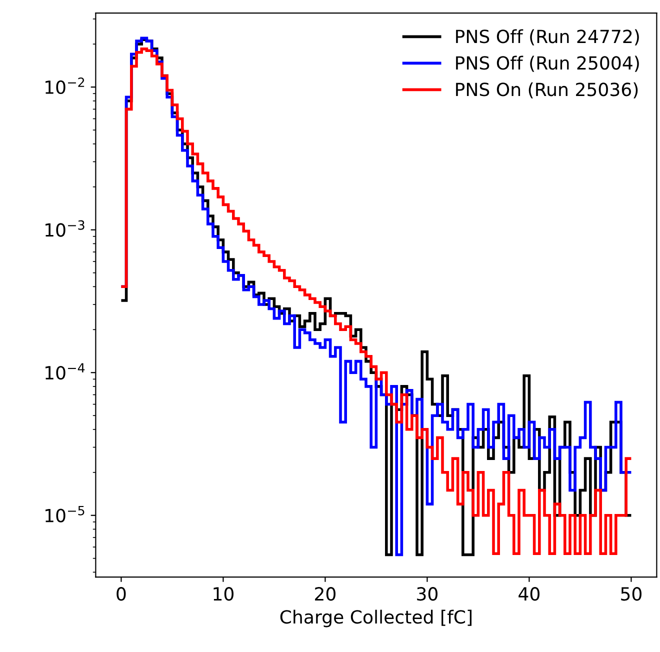 This screenshot has width=660, height=652. Describe the element at coordinates (376, 619) in the screenshot. I see `x-axis-title: Charge Collected [fC]` at that location.